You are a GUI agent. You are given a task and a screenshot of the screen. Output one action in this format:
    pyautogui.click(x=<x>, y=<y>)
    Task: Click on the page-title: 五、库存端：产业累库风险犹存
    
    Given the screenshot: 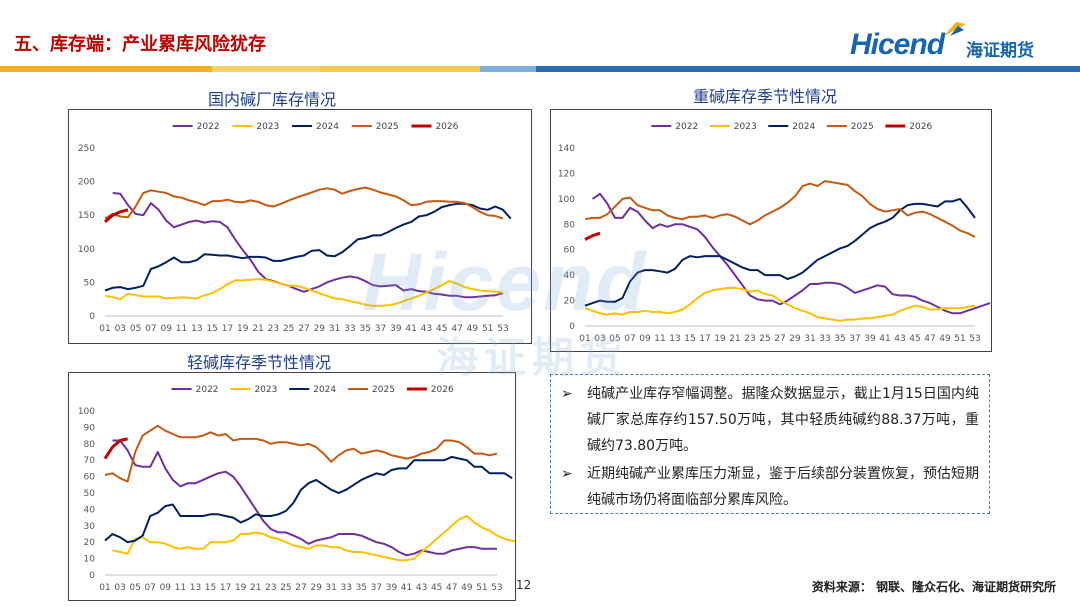 What is the action you would take?
    pyautogui.click(x=140, y=44)
    